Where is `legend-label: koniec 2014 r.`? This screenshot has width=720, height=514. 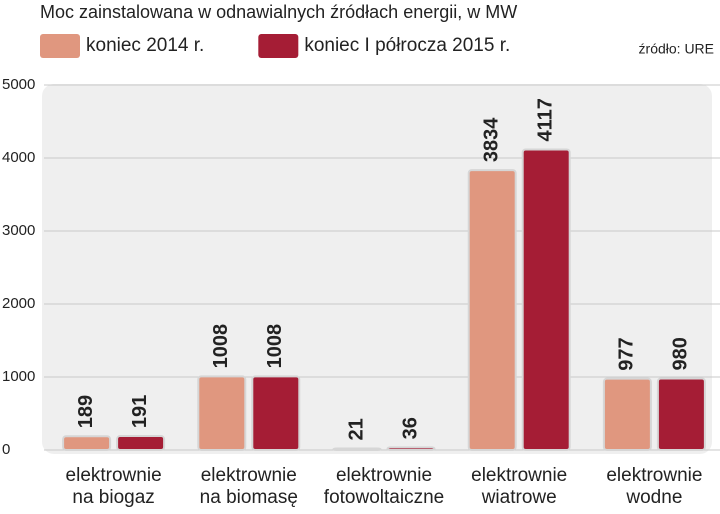
legend-label: koniec 2014 r. is located at coordinates (145, 45).